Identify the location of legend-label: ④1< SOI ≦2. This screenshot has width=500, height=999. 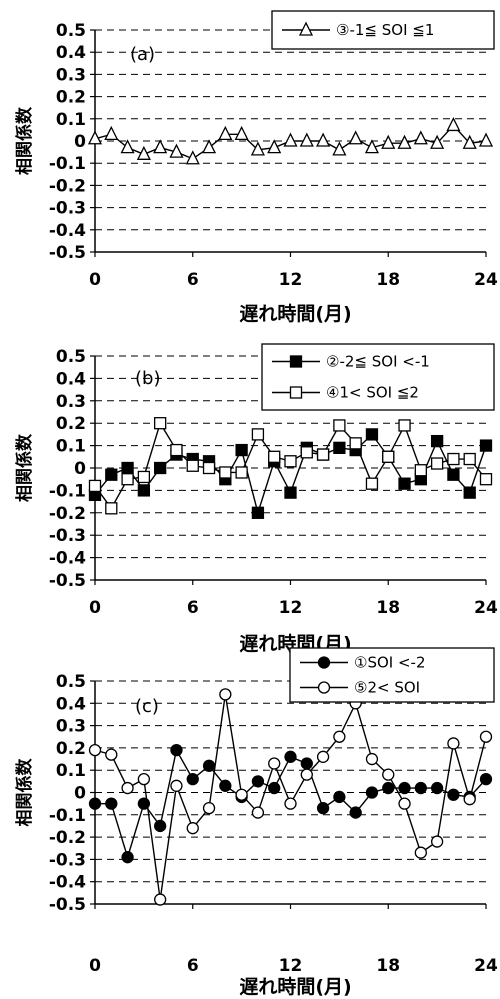
(372, 393).